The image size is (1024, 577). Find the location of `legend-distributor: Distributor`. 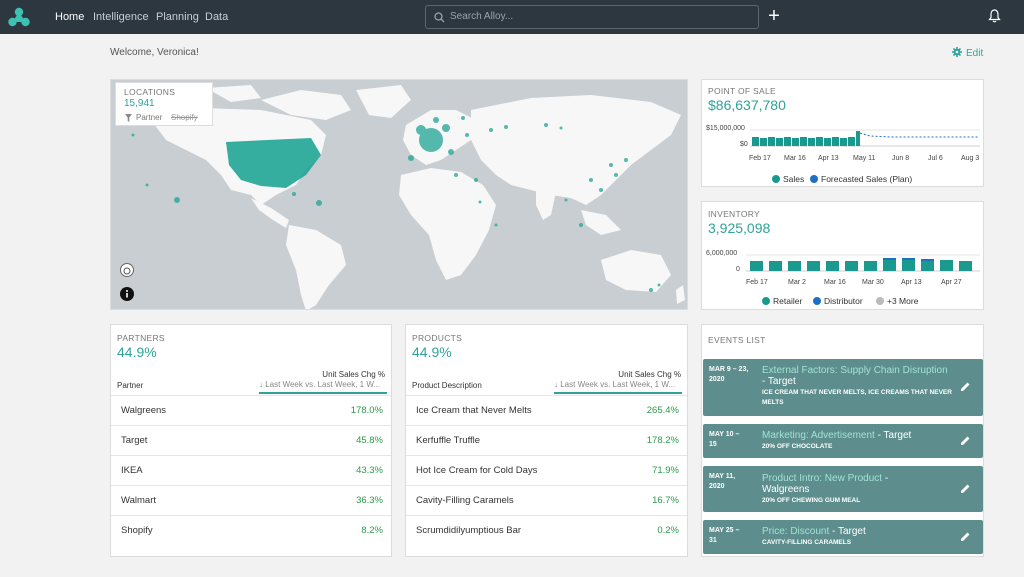

legend-distributor: Distributor is located at coordinates (838, 301).